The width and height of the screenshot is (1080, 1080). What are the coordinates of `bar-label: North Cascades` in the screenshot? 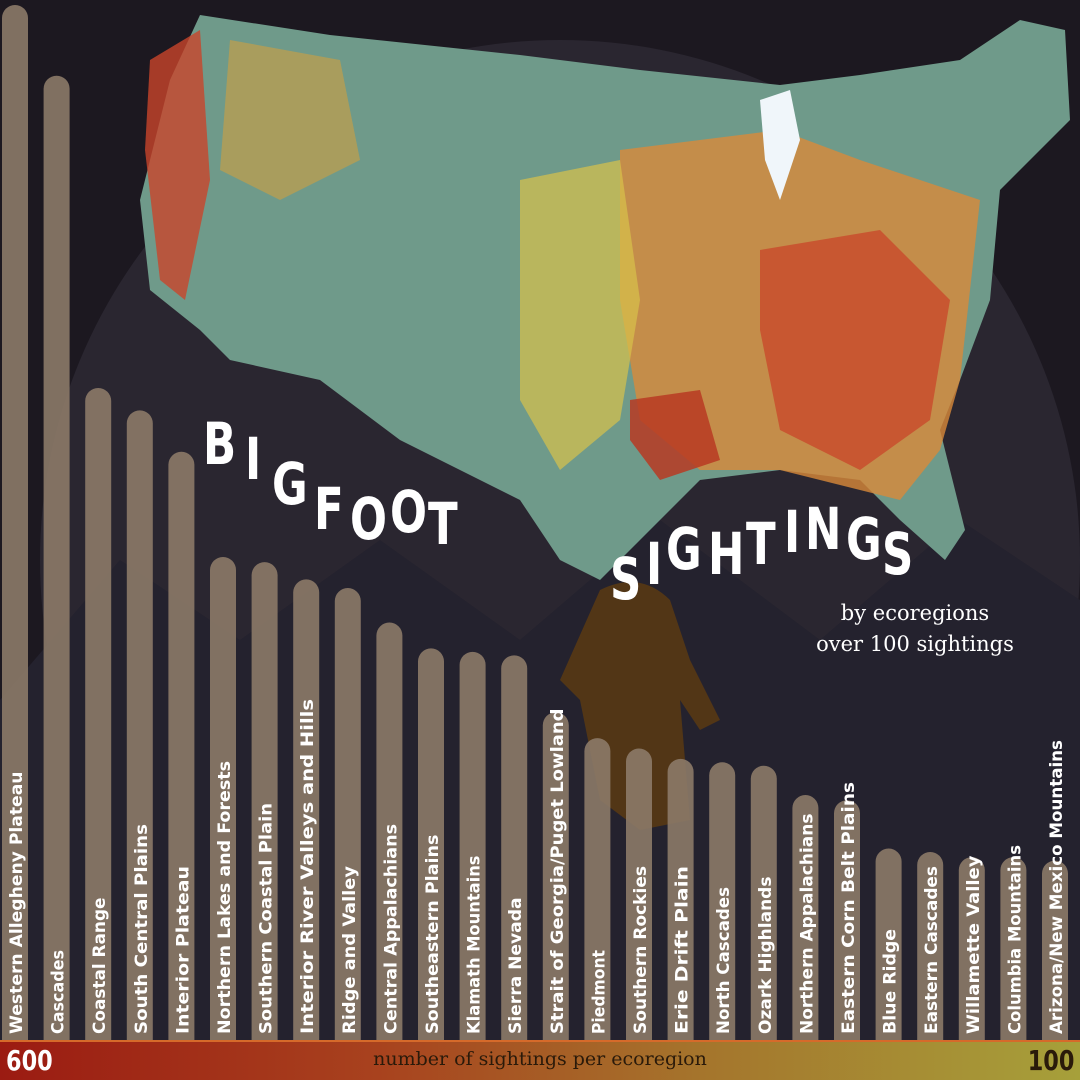 It's located at (724, 960).